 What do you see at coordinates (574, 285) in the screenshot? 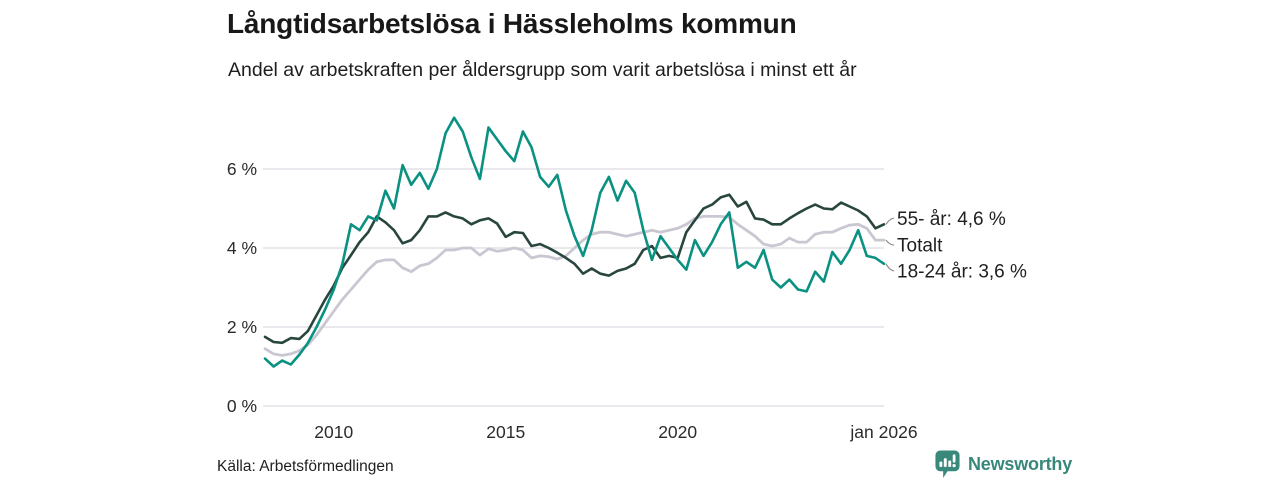
I see `series-line-totalt` at bounding box center [574, 285].